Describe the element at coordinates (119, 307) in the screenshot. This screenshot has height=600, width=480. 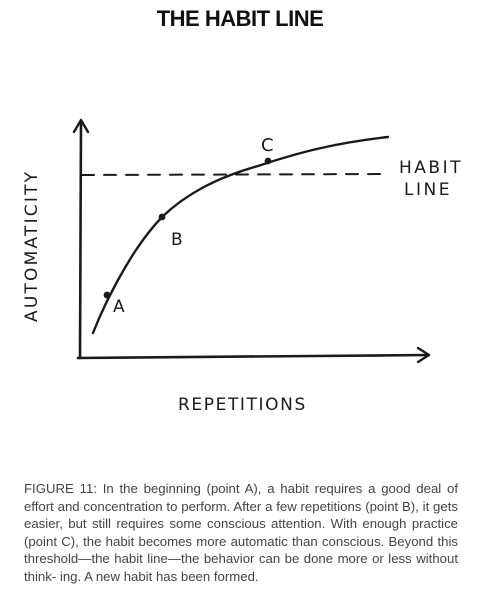
I see `point-a-label: A` at that location.